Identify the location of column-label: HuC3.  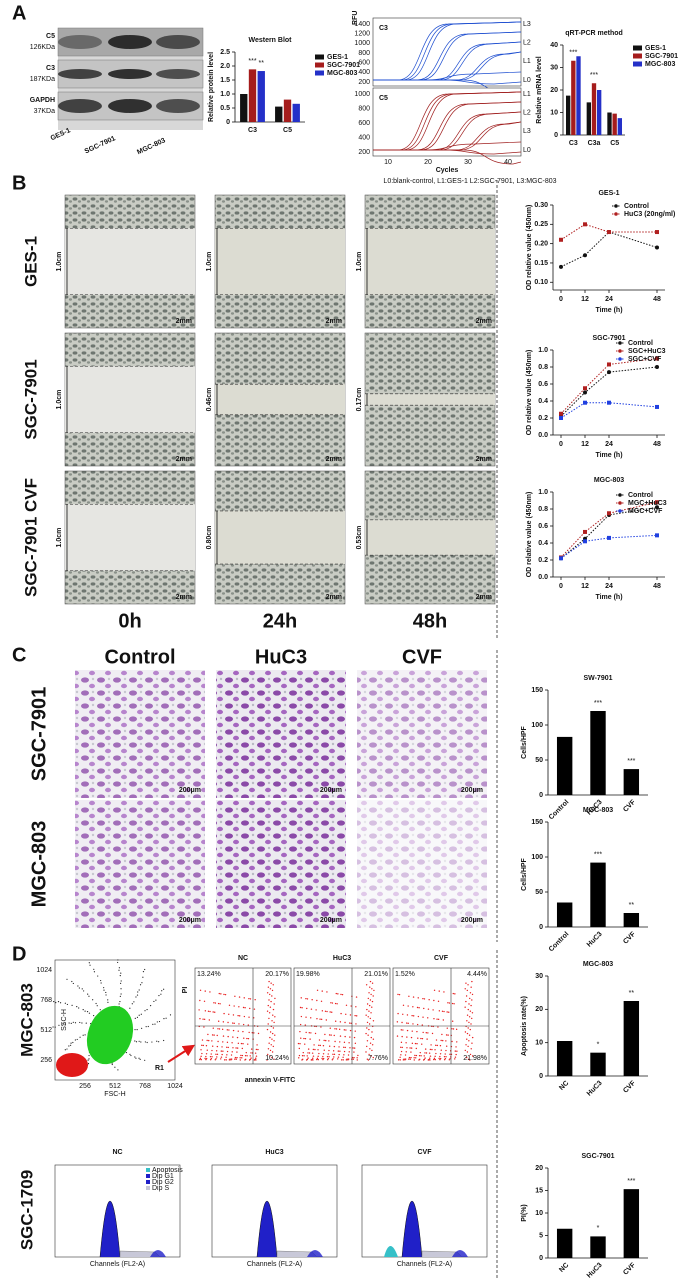
(281, 657).